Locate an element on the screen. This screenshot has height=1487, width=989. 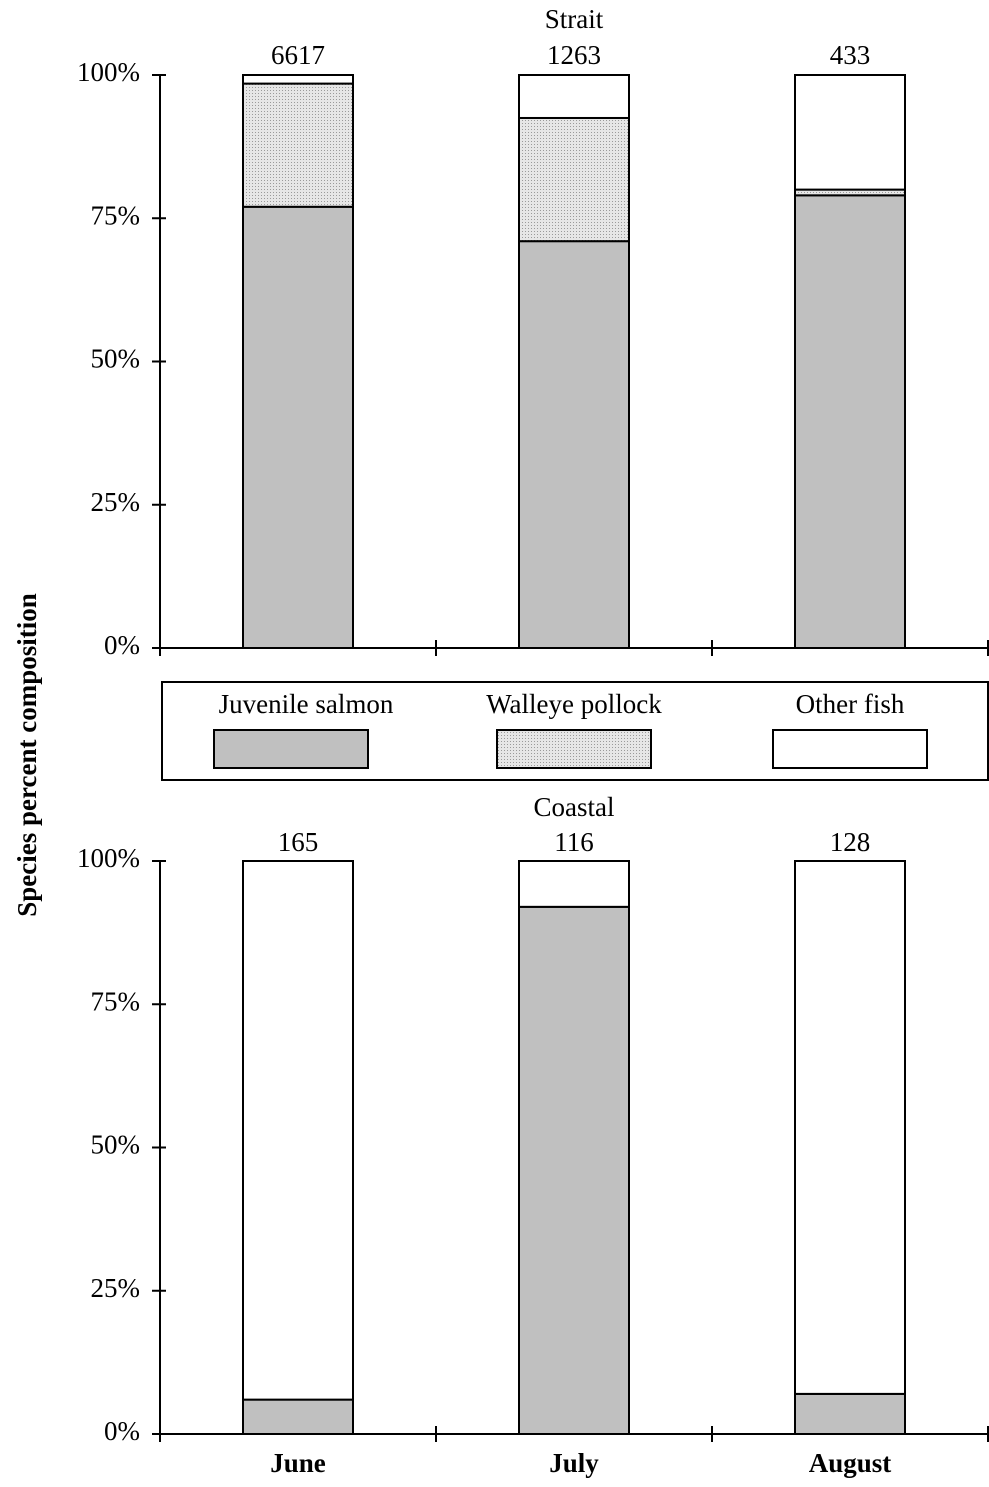
y-axis-label: Species percent composition is located at coordinates (27, 754).